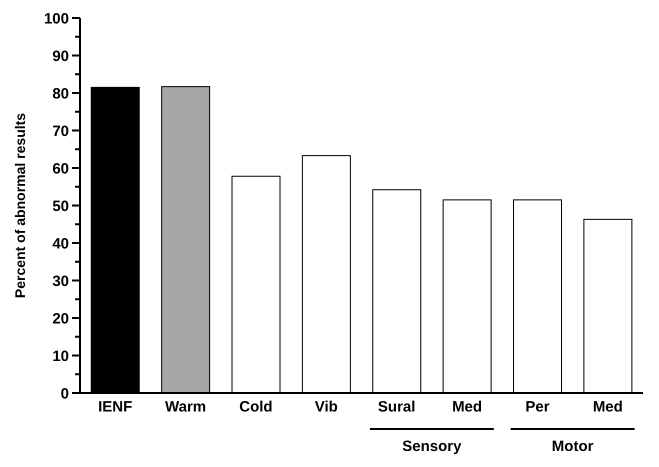  Describe the element at coordinates (537, 407) in the screenshot. I see `x-tick-label: Per` at that location.